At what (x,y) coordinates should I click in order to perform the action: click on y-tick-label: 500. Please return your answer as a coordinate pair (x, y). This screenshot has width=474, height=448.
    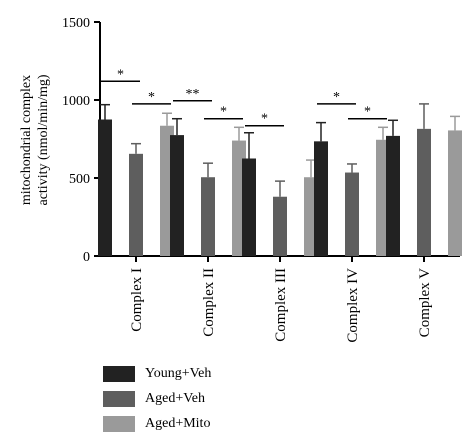
    Looking at the image, I should click on (79, 179).